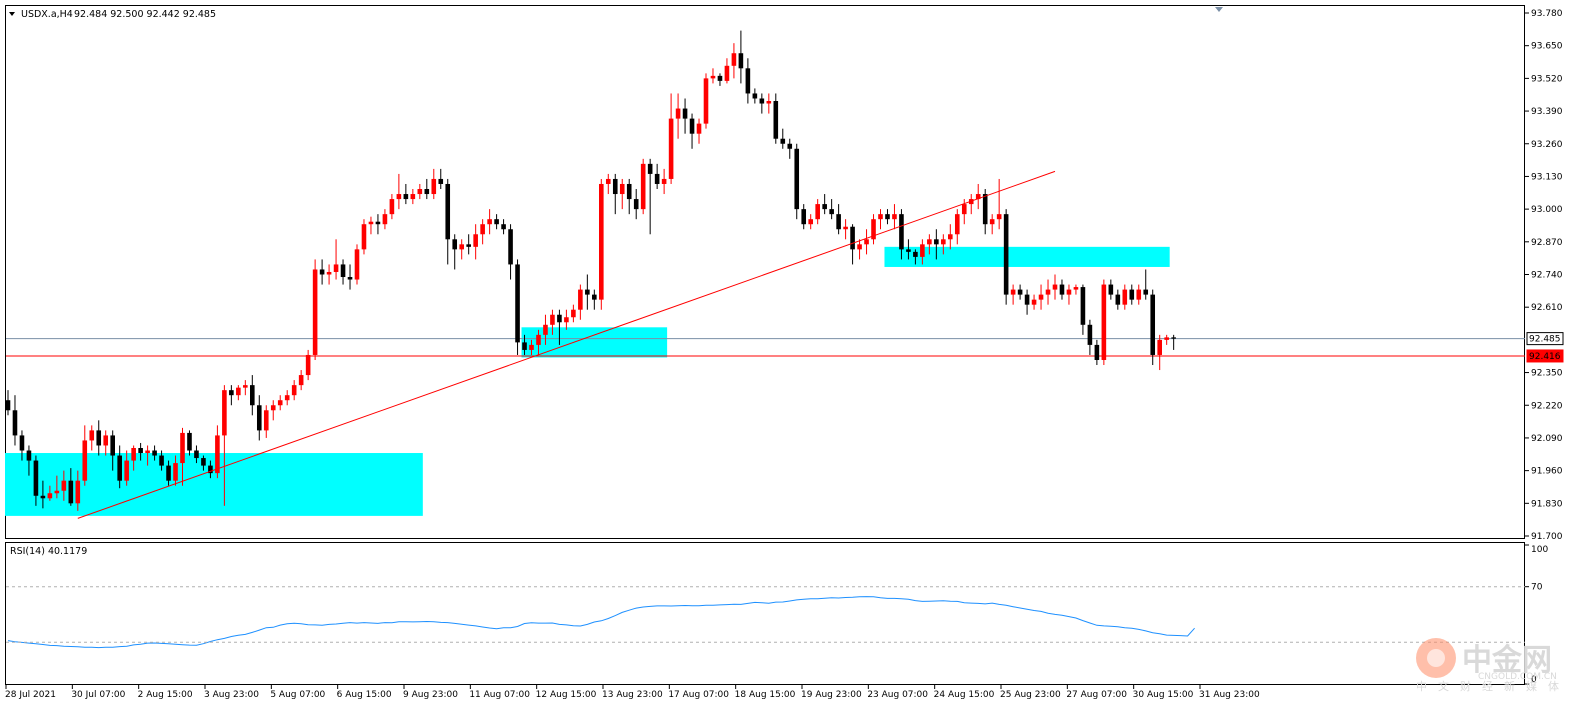 The height and width of the screenshot is (712, 1585). What do you see at coordinates (1219, 9) in the screenshot?
I see `chart-shift-marker` at bounding box center [1219, 9].